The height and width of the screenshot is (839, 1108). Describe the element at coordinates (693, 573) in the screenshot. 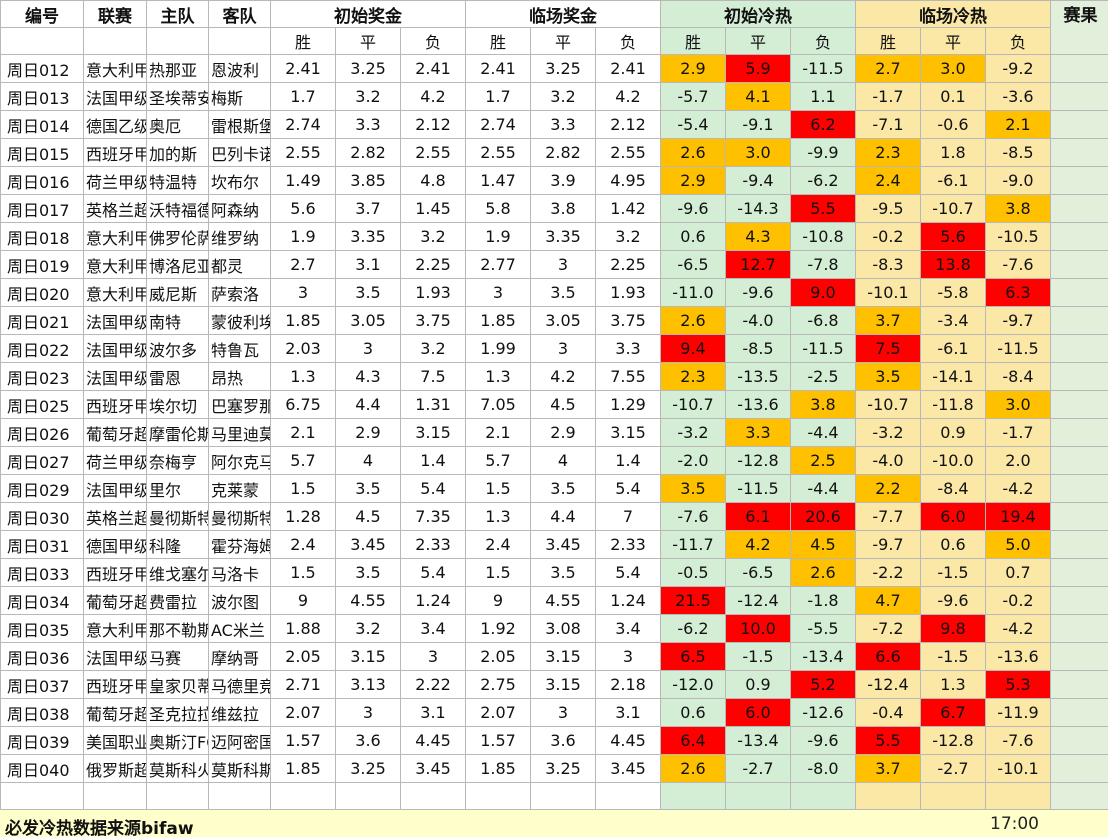

I see `init-heat-cell: -0.5` at that location.